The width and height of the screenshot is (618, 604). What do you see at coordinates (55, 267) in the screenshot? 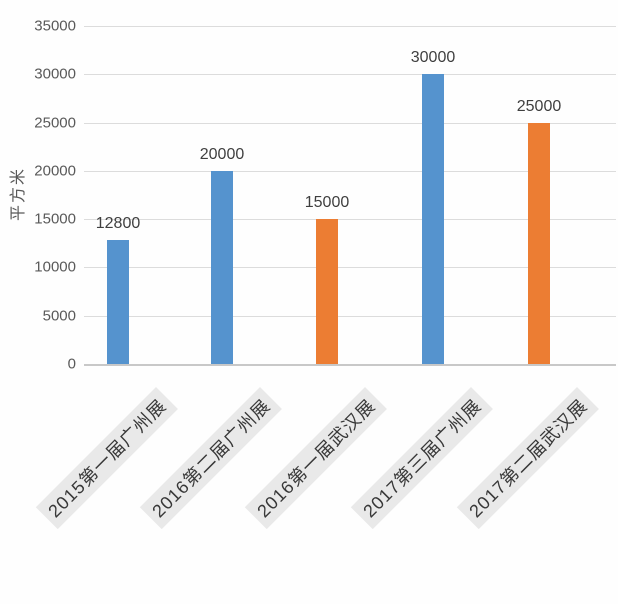
I see `y-tick-label: 10000` at bounding box center [55, 267].